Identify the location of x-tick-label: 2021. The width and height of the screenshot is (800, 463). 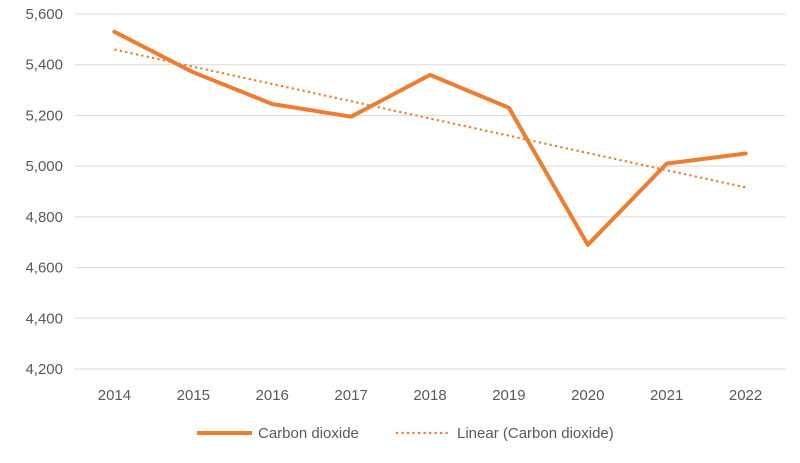
(666, 395).